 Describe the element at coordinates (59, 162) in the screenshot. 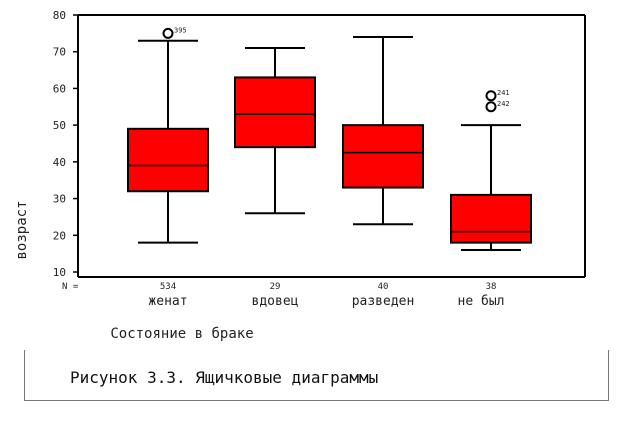

I see `y-tick-label: 40` at that location.